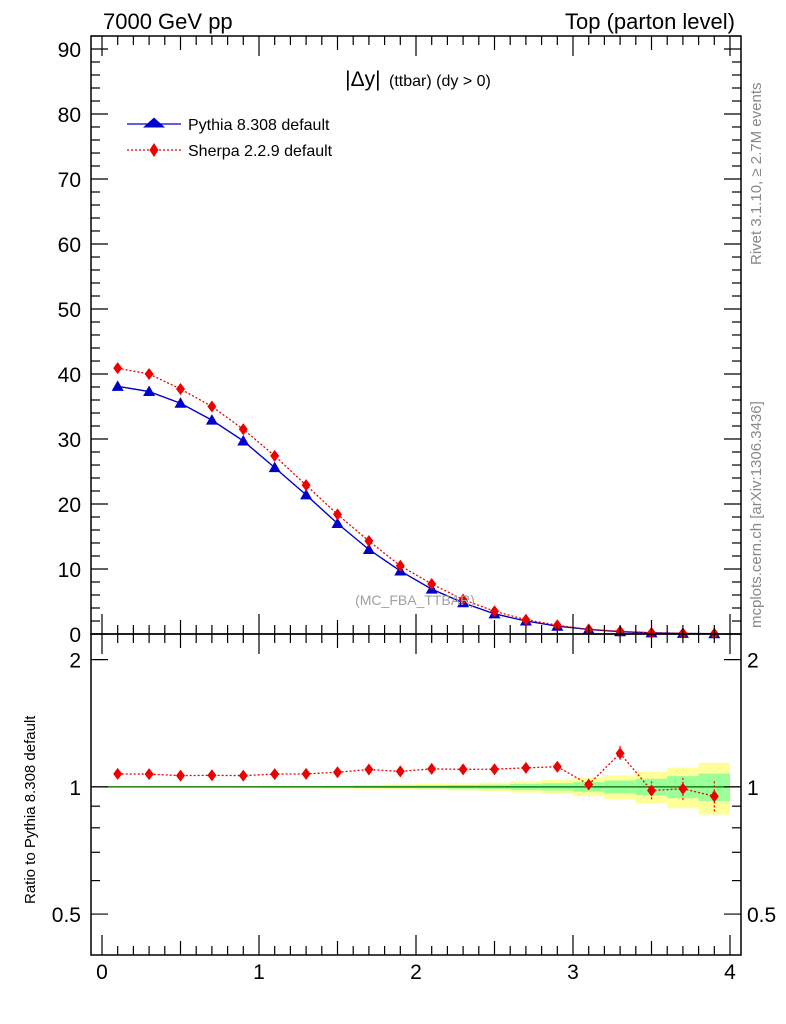 The width and height of the screenshot is (786, 1024). What do you see at coordinates (69, 440) in the screenshot?
I see `main-ytick-label: 30` at bounding box center [69, 440].